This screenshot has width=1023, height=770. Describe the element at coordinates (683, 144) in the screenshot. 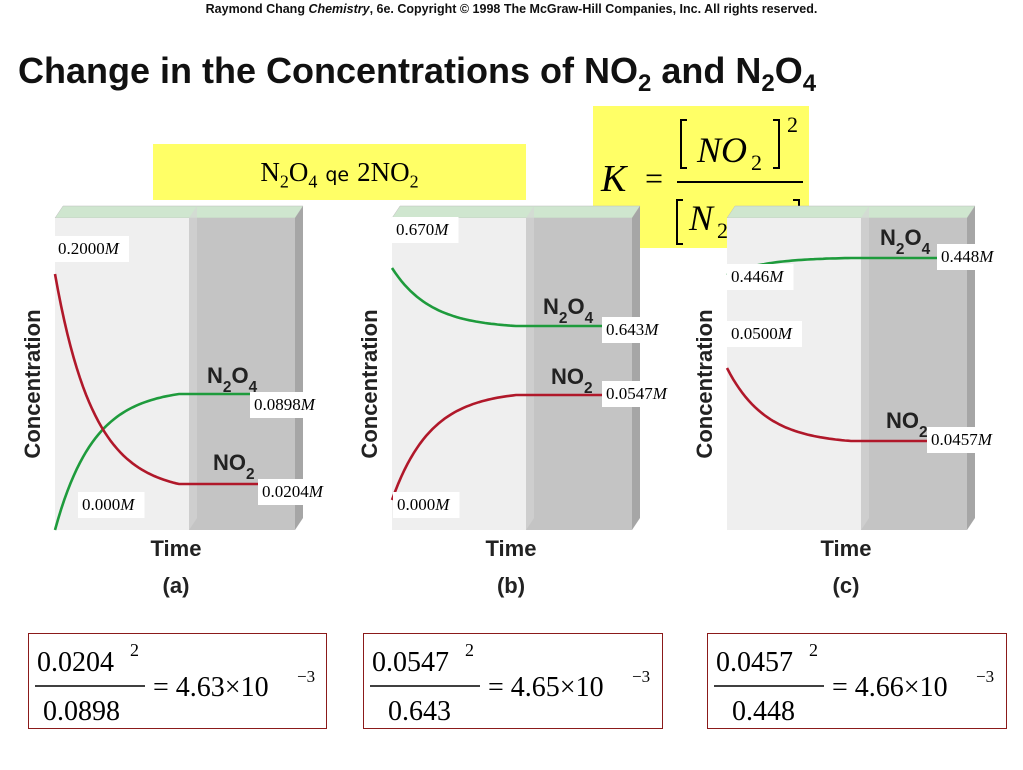

I see `left-bracket-top` at that location.